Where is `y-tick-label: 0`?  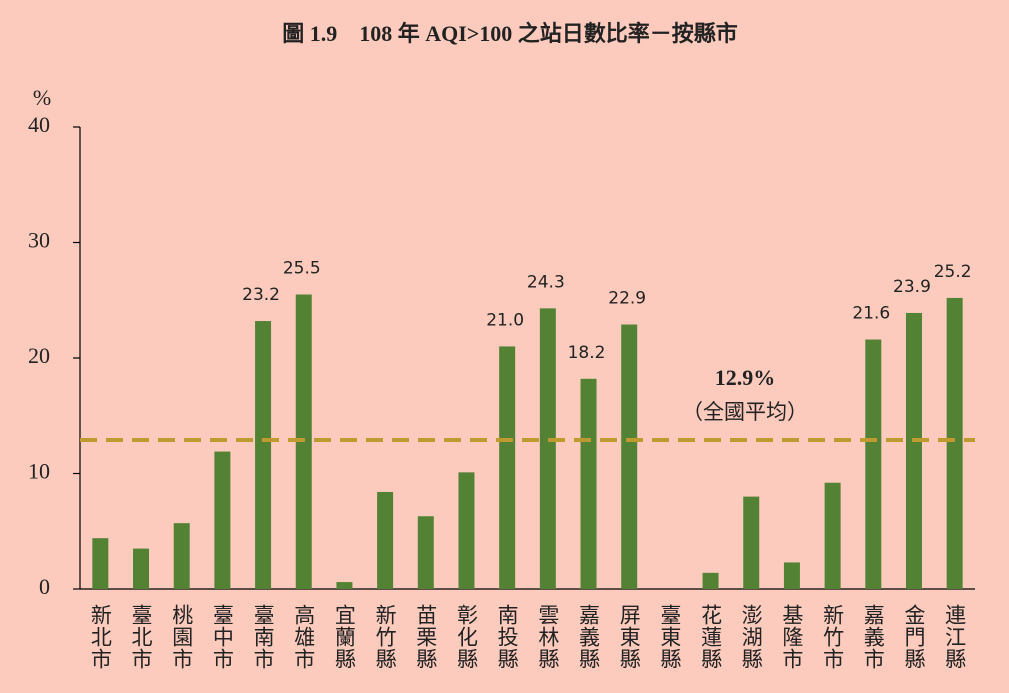 y-tick-label: 0 is located at coordinates (44, 586).